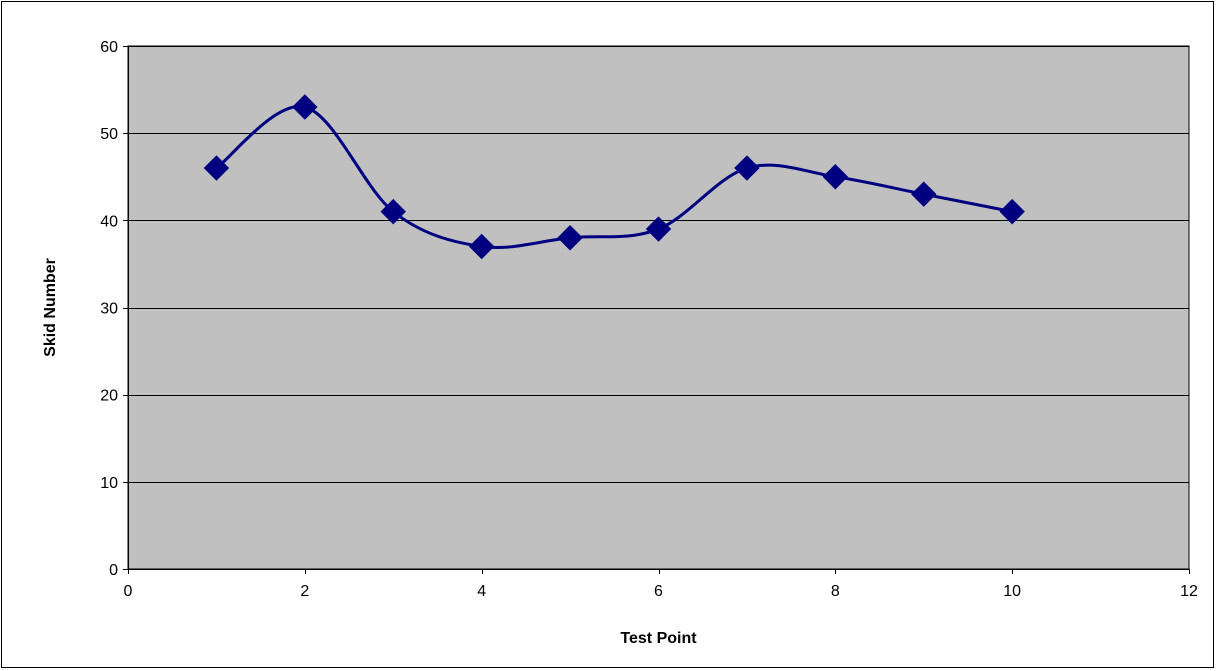 This screenshot has height=671, width=1217. Describe the element at coordinates (109, 221) in the screenshot. I see `y-tick-label-40: 40` at that location.